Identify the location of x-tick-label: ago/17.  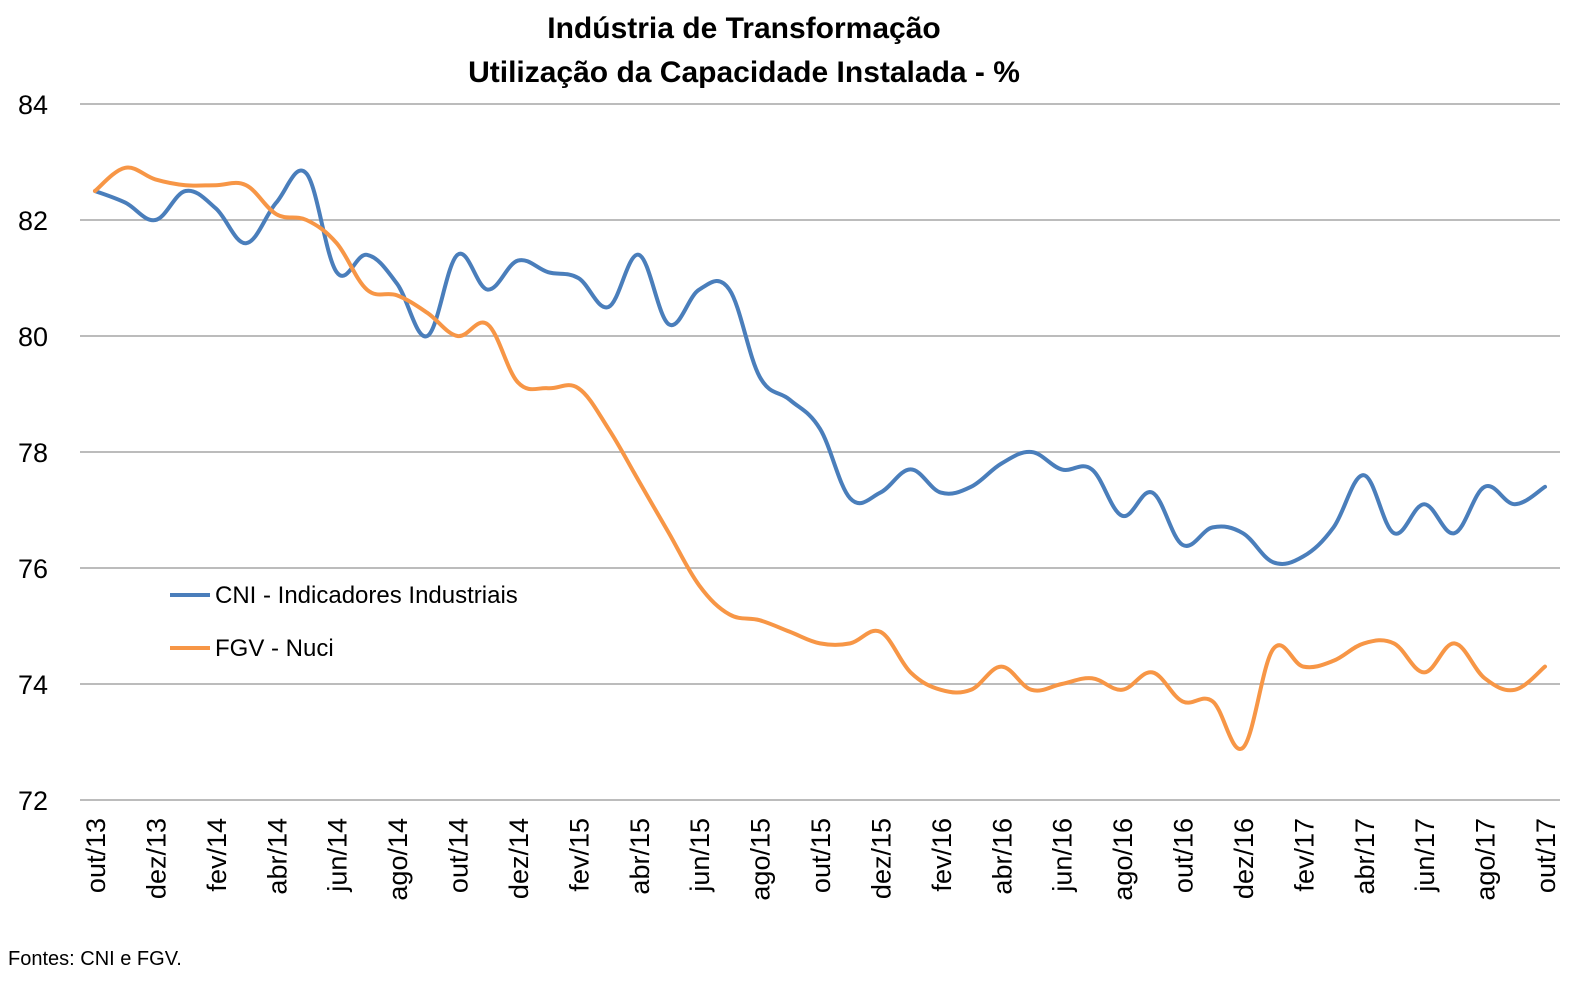
(1486, 859).